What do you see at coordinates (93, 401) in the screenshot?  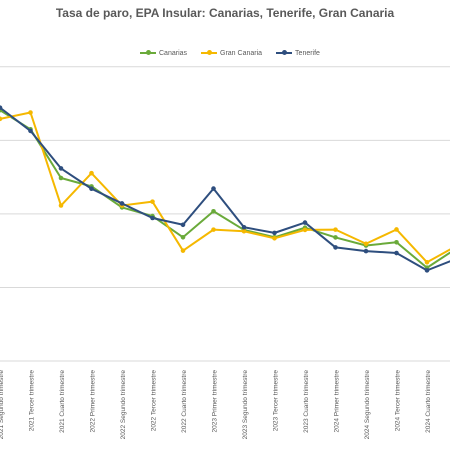 I see `x-tick-label: 2022 Primer trimestre` at bounding box center [93, 401].